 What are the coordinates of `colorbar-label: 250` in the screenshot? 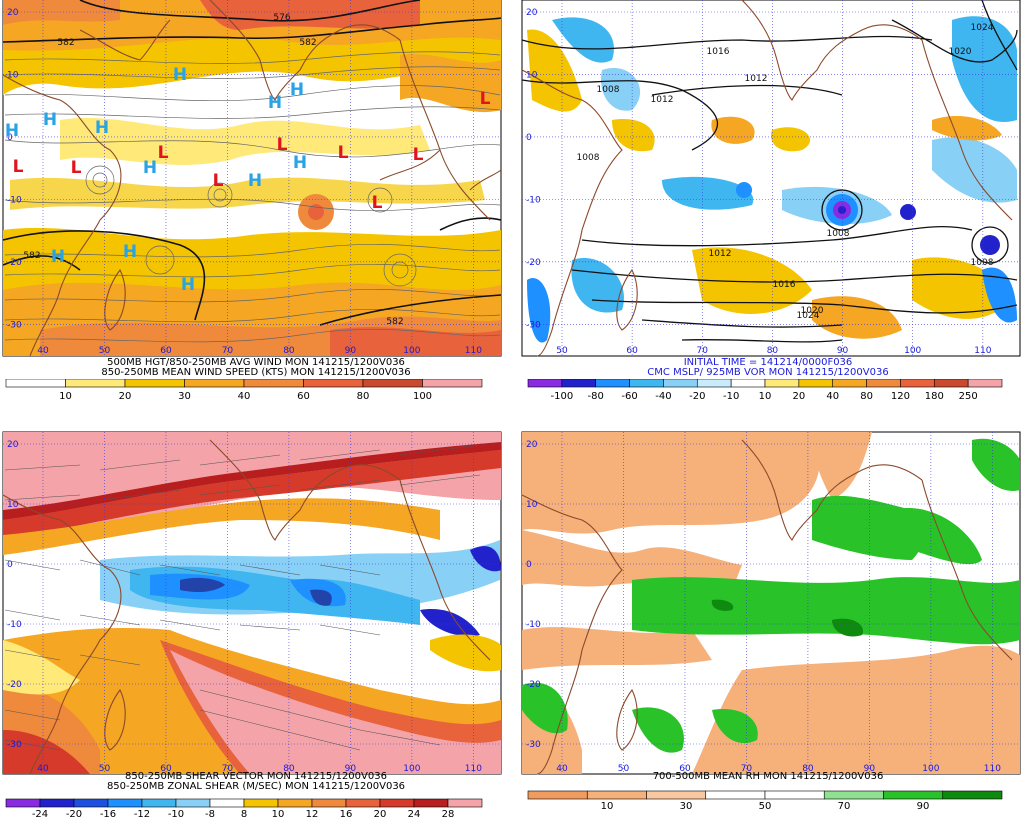 It's located at (968, 396).